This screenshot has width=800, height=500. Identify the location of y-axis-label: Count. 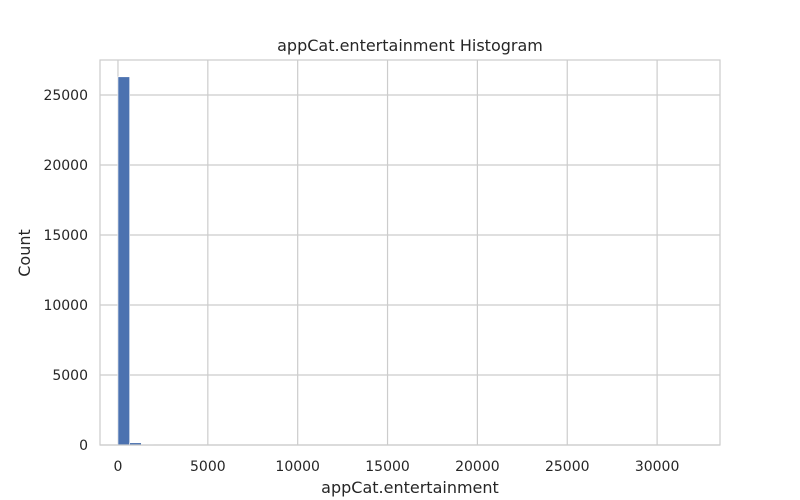
(24, 253).